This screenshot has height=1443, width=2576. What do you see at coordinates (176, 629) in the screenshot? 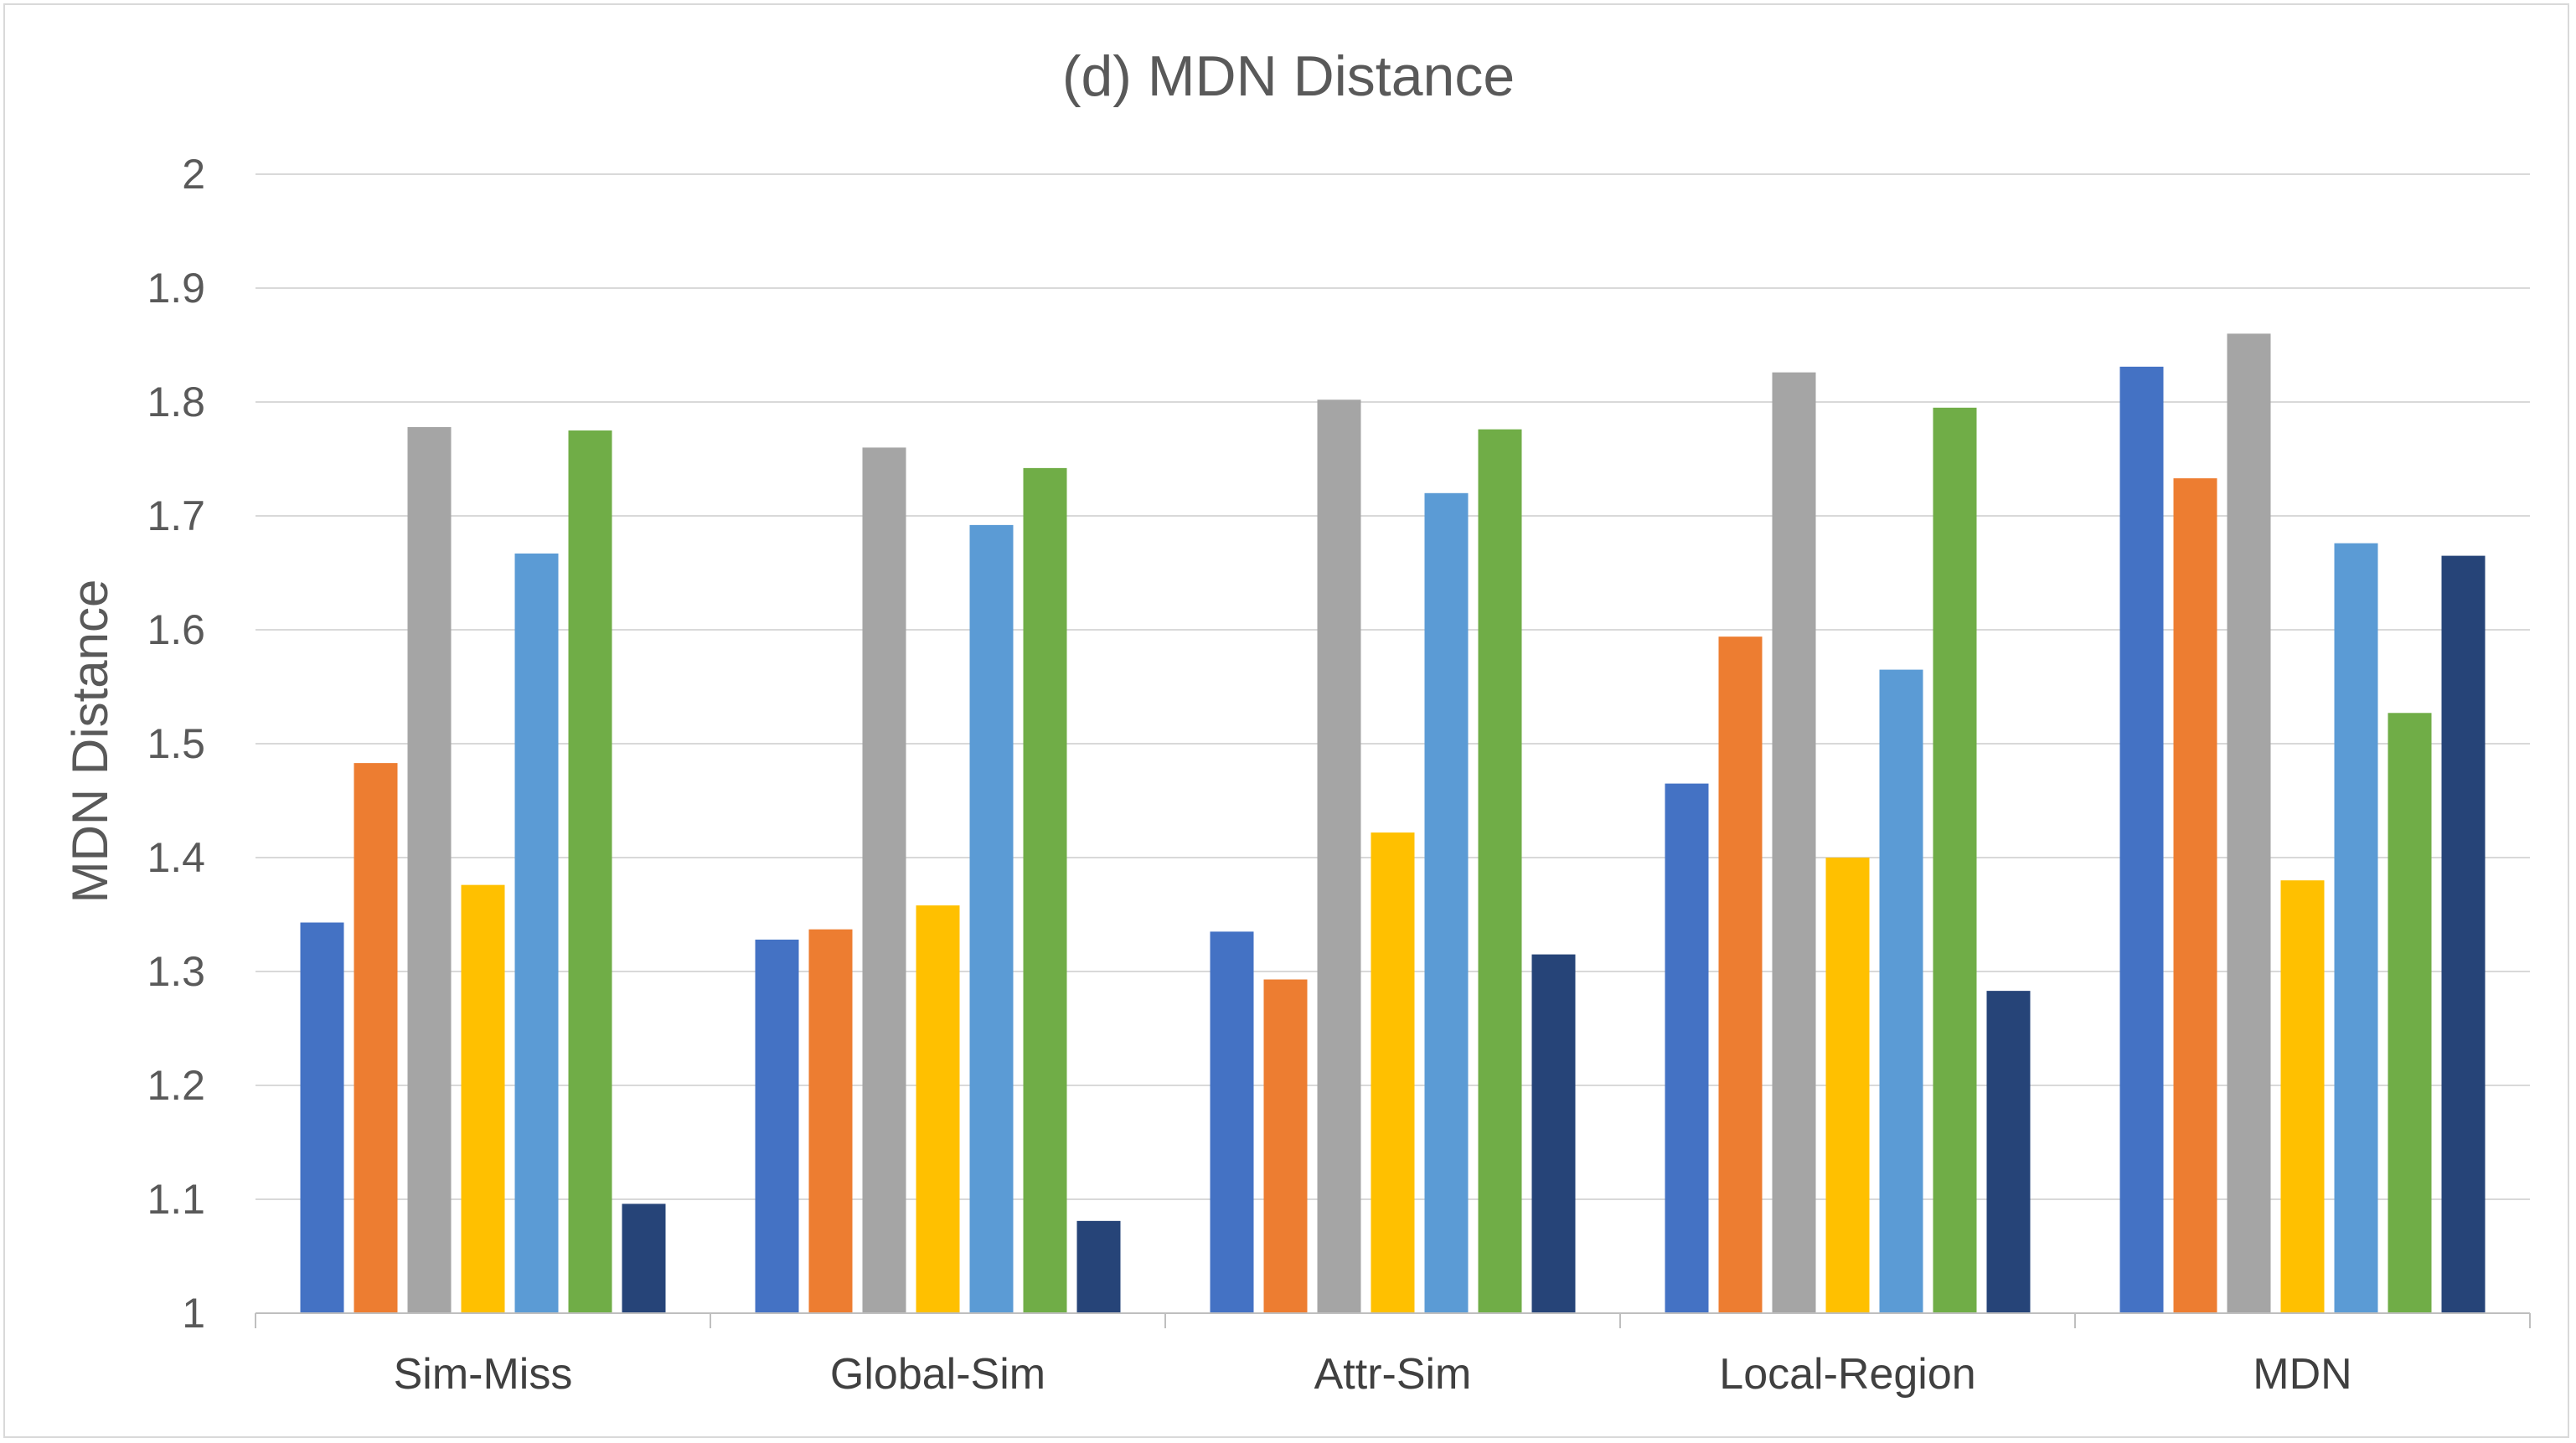
I see `y-tick-label: 1.6` at bounding box center [176, 629].